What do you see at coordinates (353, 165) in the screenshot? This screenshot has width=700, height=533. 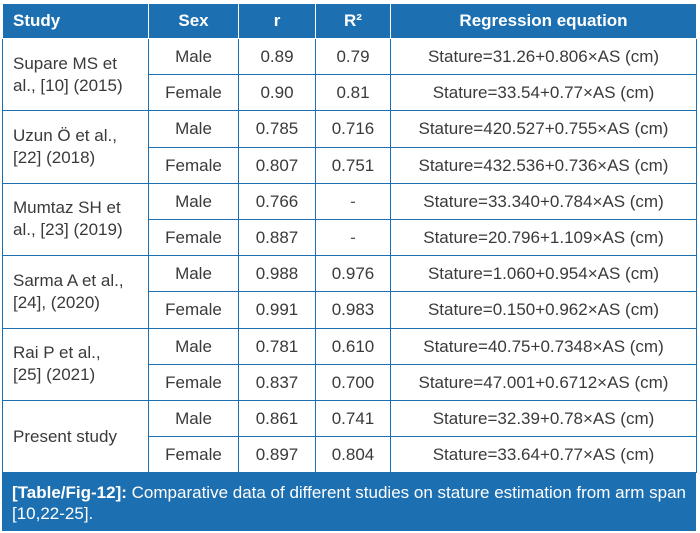 I see `r-squared-cell: 0.751` at bounding box center [353, 165].